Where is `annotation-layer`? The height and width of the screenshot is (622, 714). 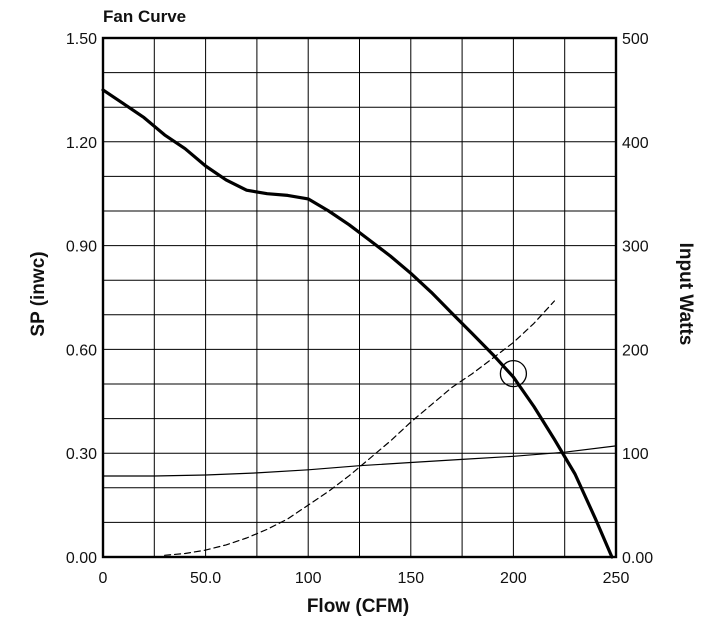
annotation-layer is located at coordinates (513, 373).